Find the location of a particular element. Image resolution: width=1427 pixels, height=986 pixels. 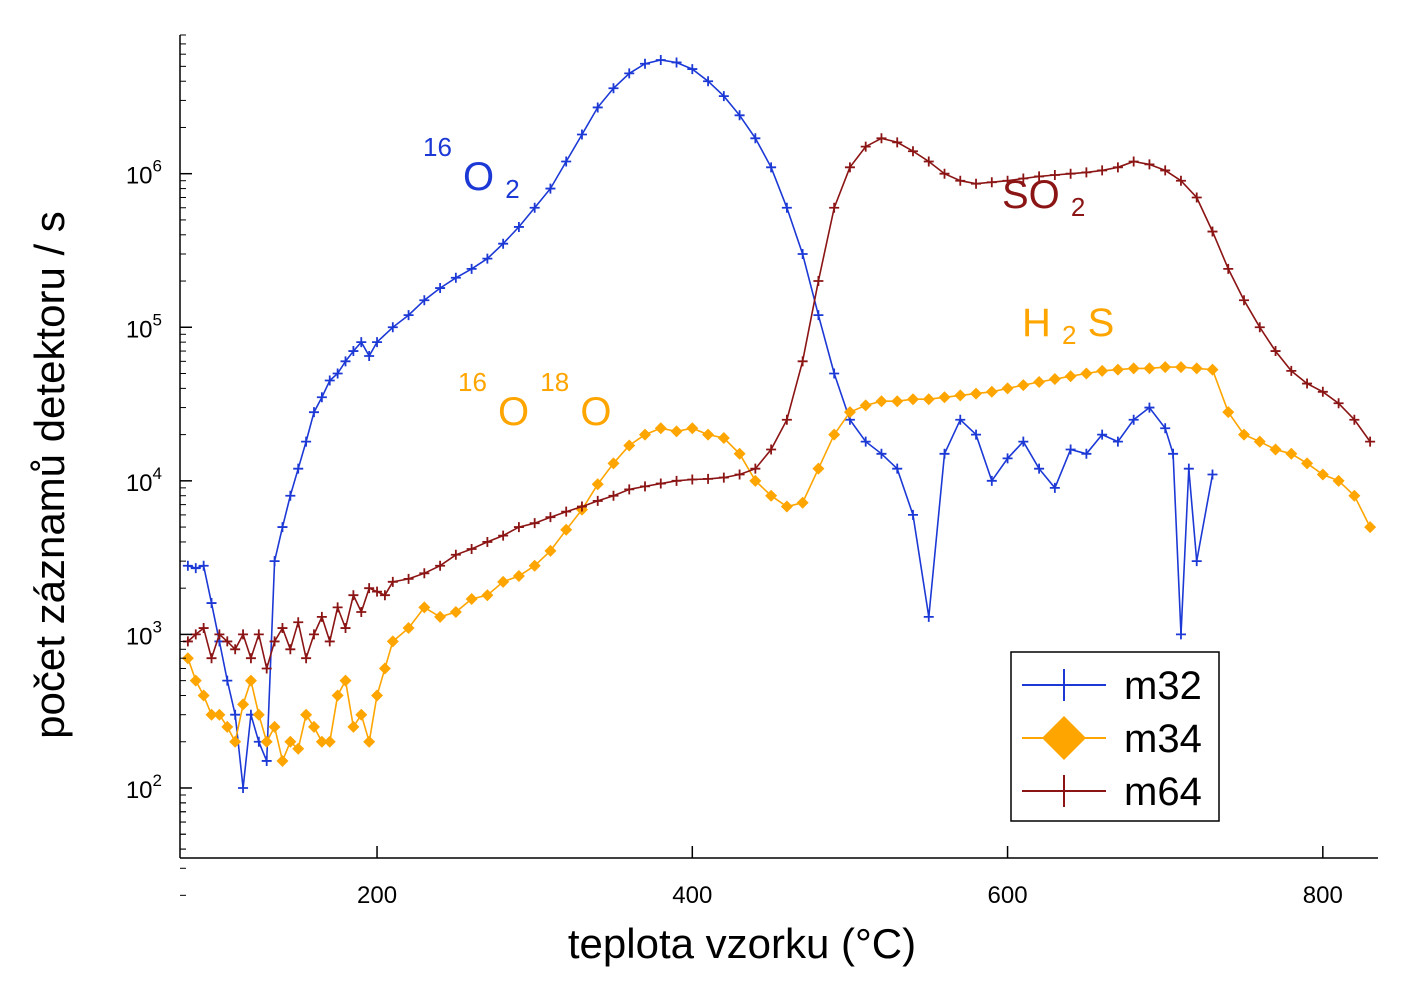

annotation-16o18o-tail: O is located at coordinates (595, 412).